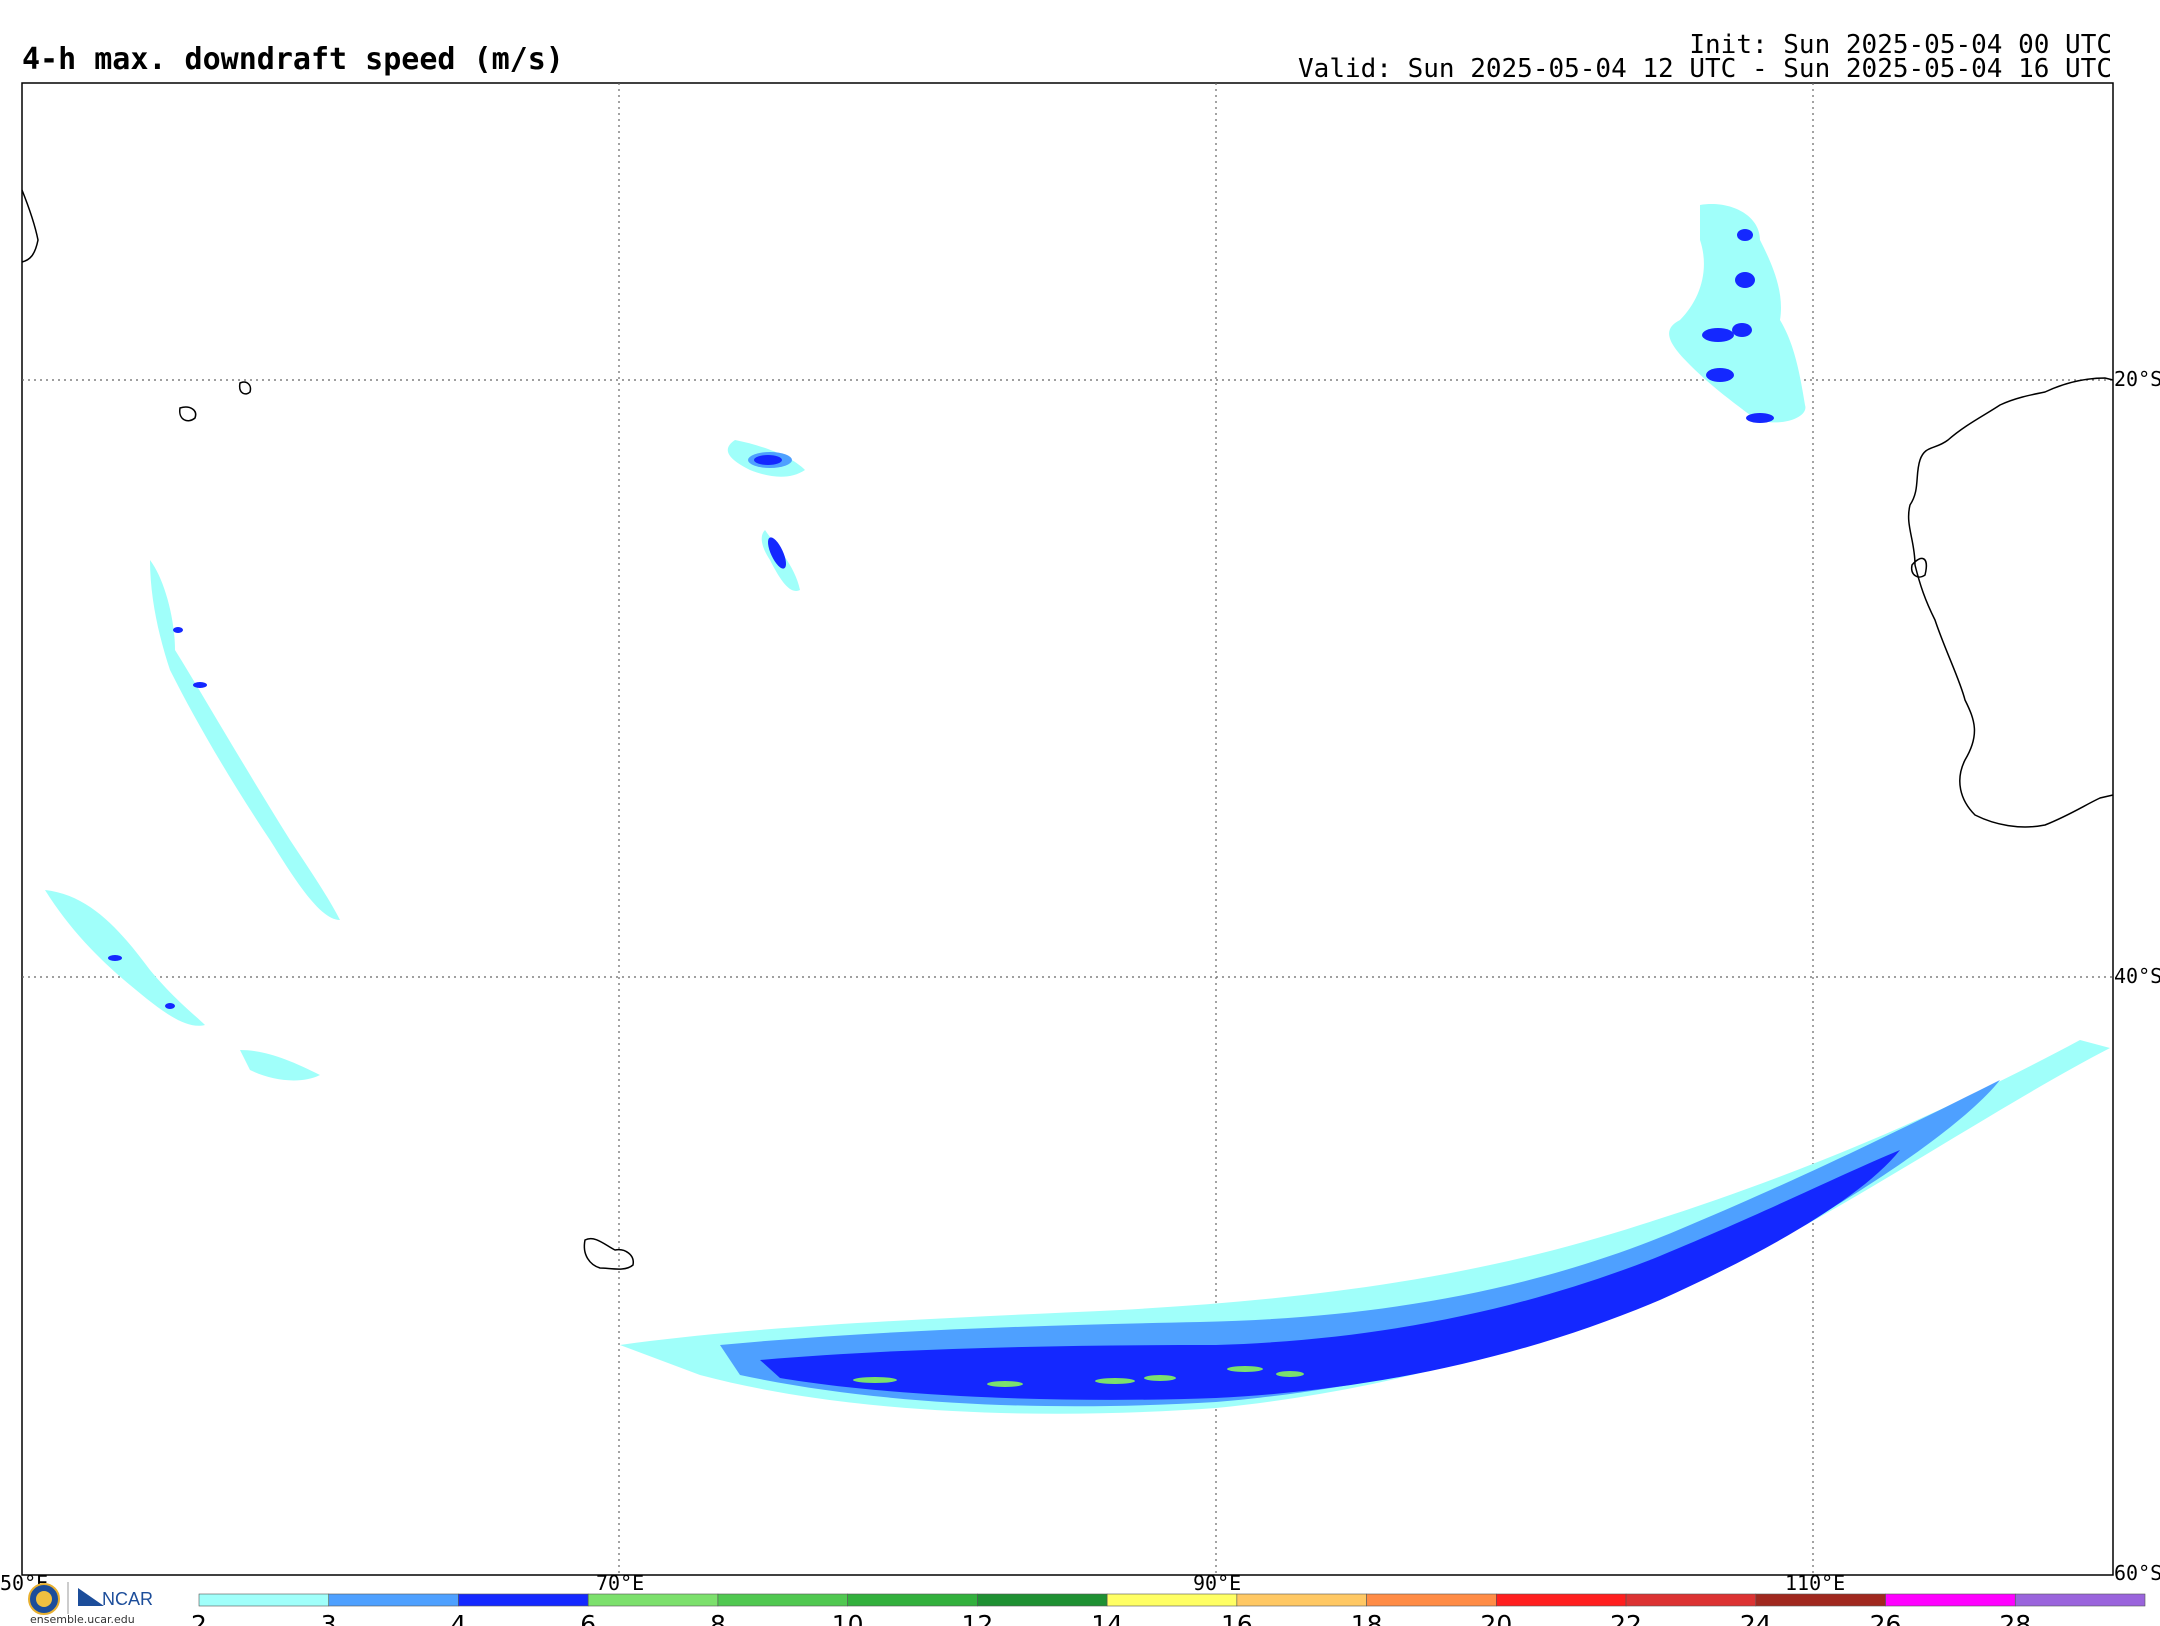 The width and height of the screenshot is (2160, 1626). Describe the element at coordinates (1217, 1583) in the screenshot. I see `lon-label-90e: 90°E` at that location.